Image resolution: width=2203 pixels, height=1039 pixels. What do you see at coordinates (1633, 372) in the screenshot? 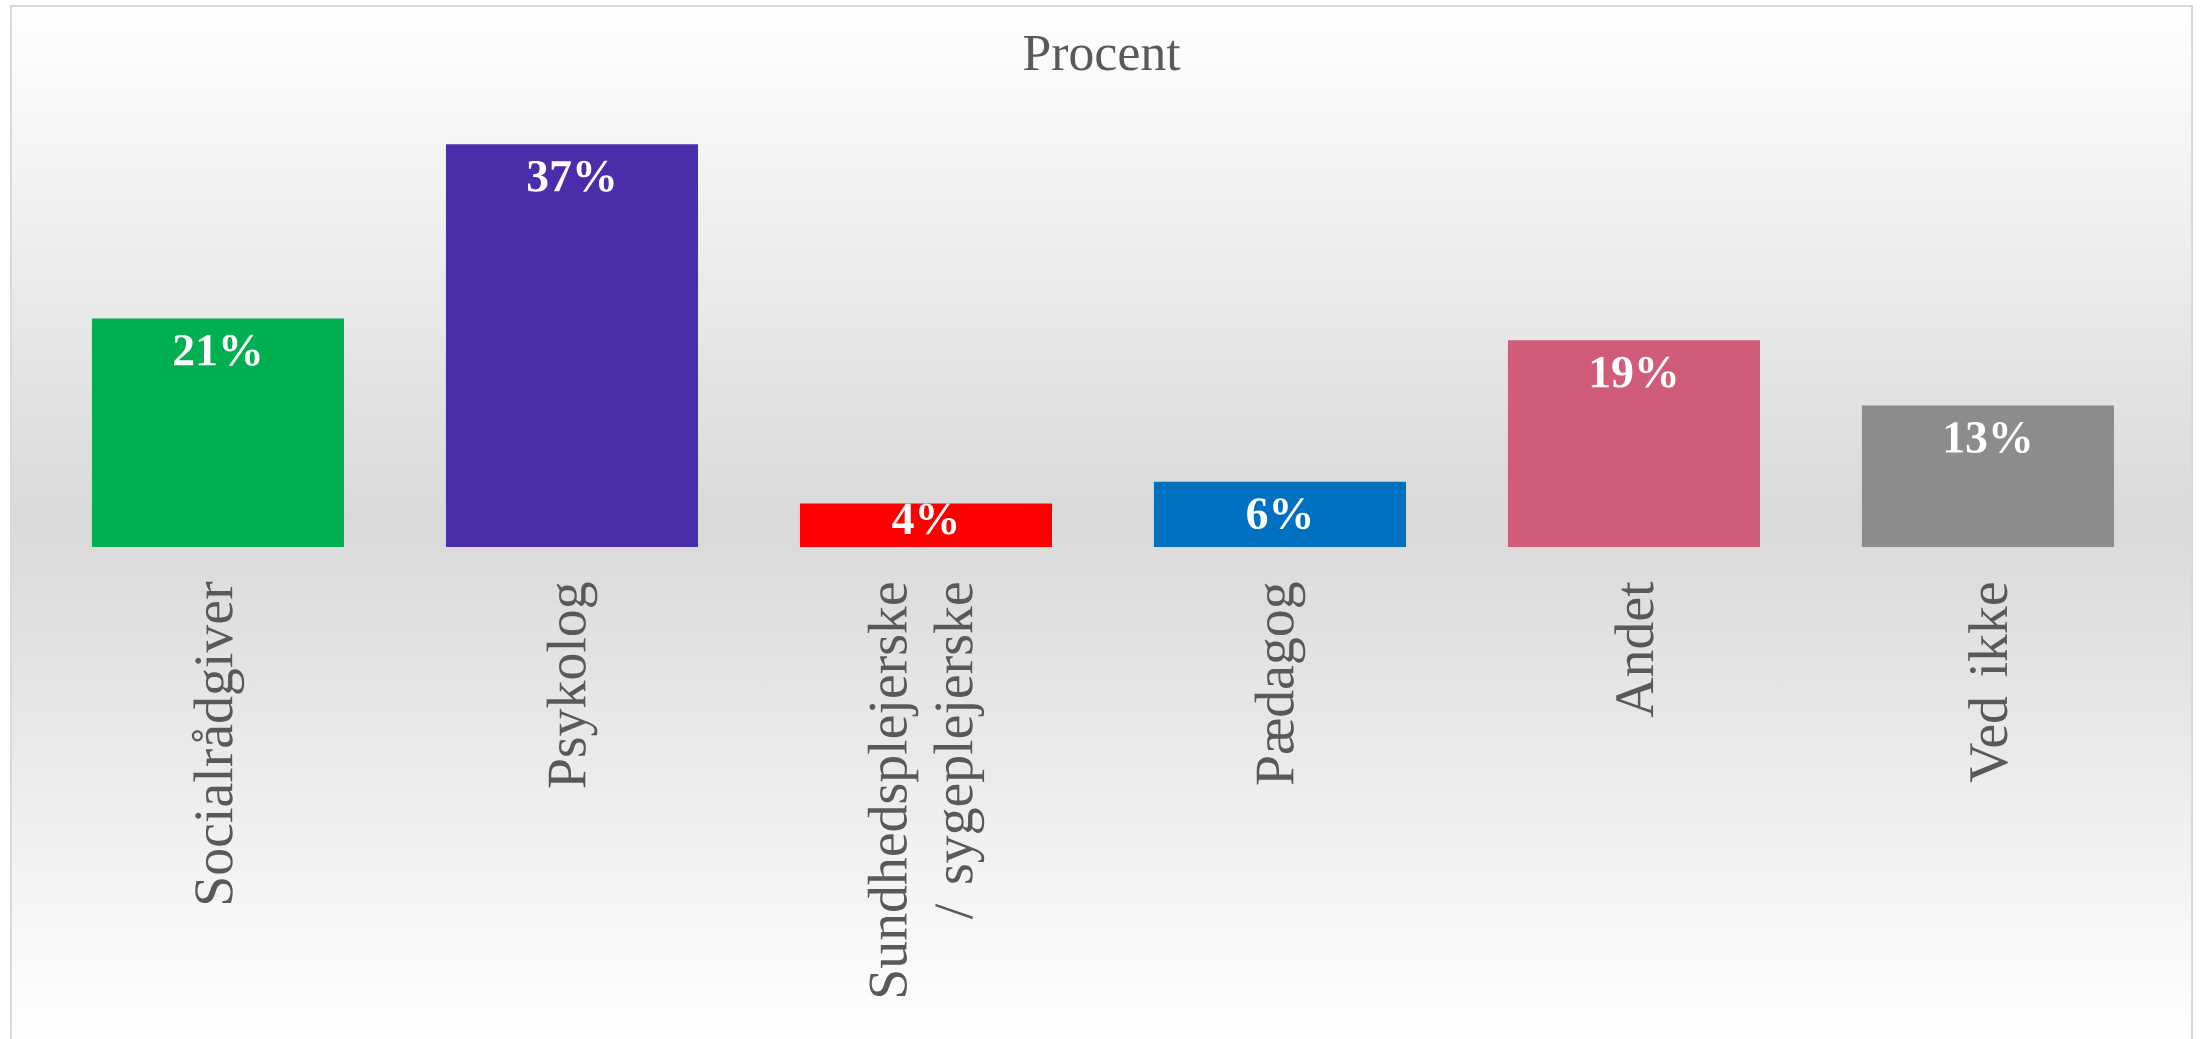
I see `data-label: 19%` at bounding box center [1633, 372].